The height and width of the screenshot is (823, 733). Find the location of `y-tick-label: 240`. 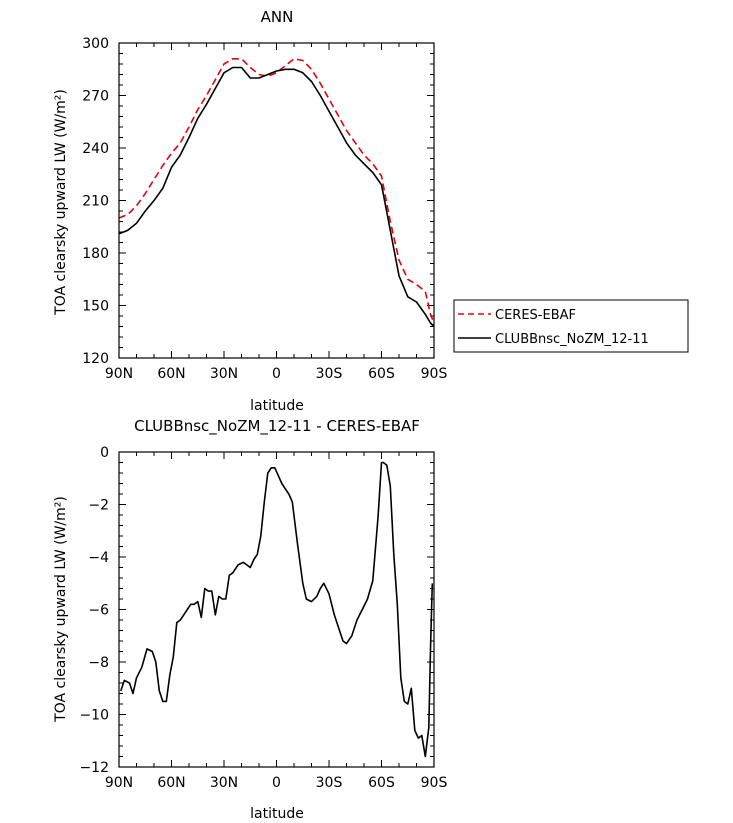

y-tick-label: 240 is located at coordinates (95, 149).